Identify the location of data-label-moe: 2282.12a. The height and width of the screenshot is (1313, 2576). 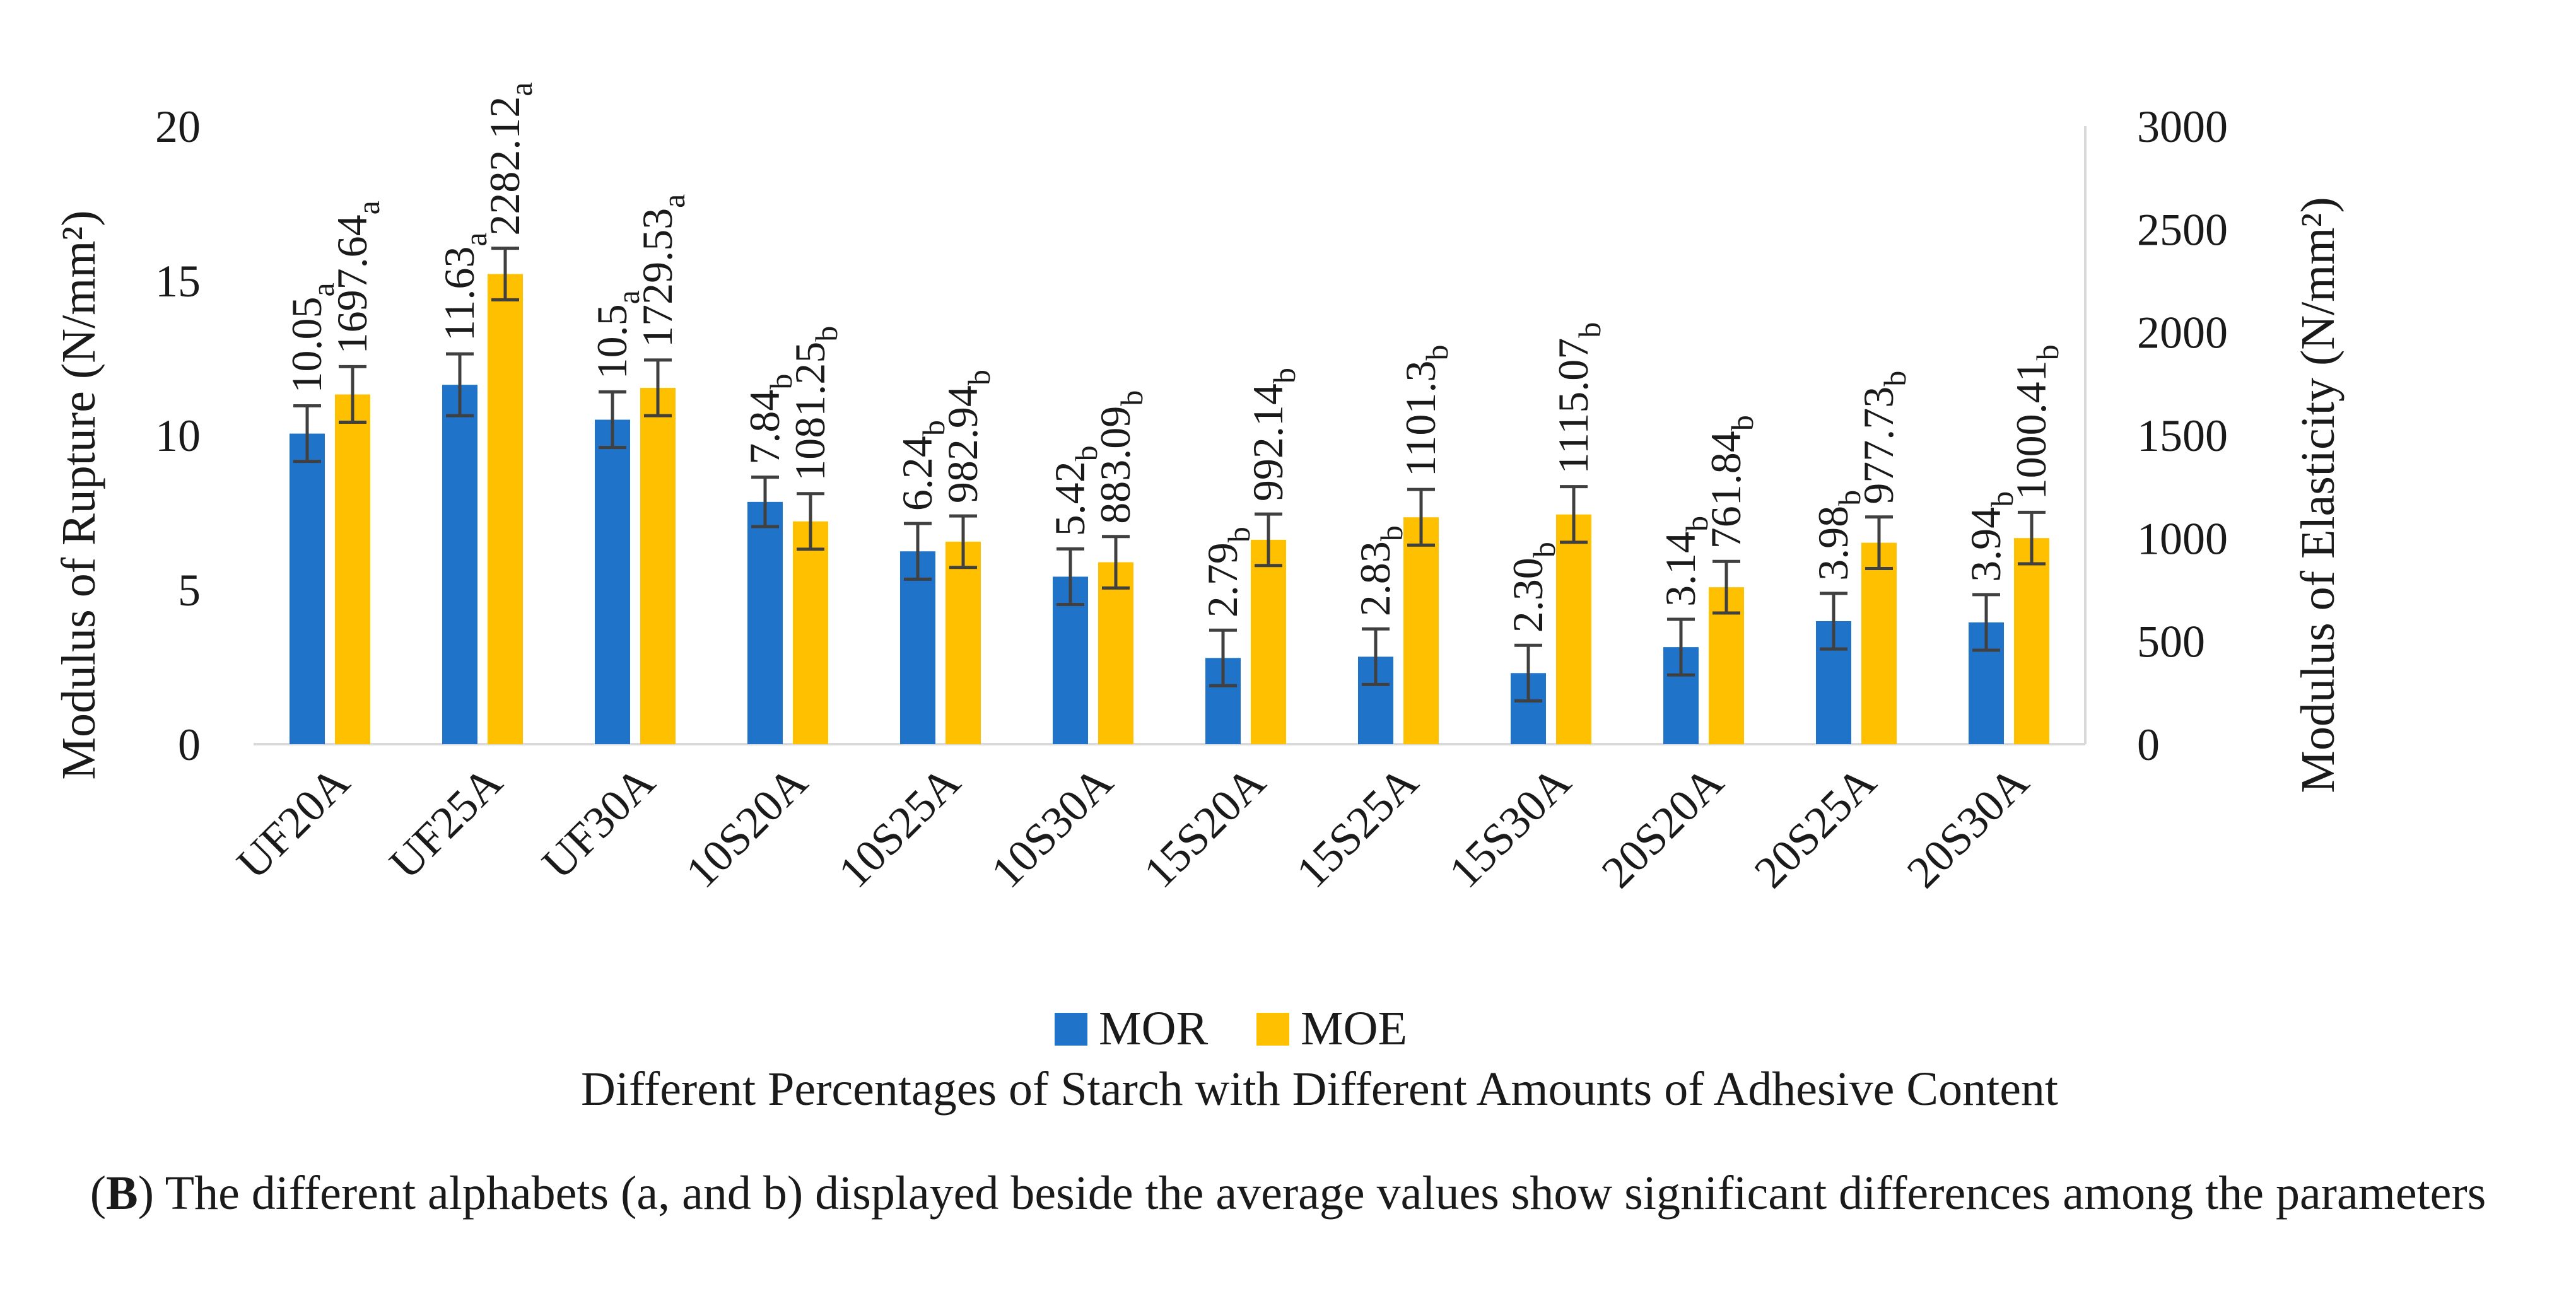
(510, 158).